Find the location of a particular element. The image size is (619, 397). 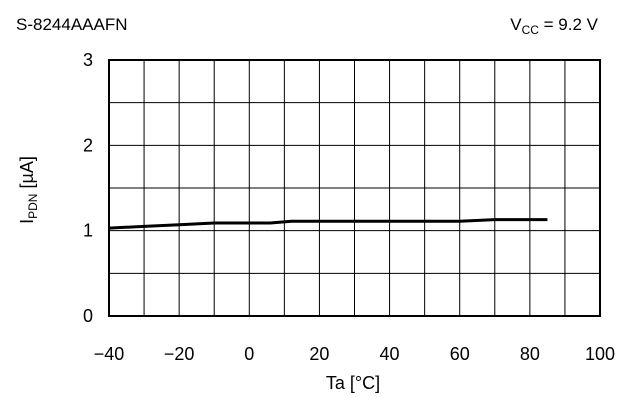

x-tick-label: 60 is located at coordinates (460, 354).